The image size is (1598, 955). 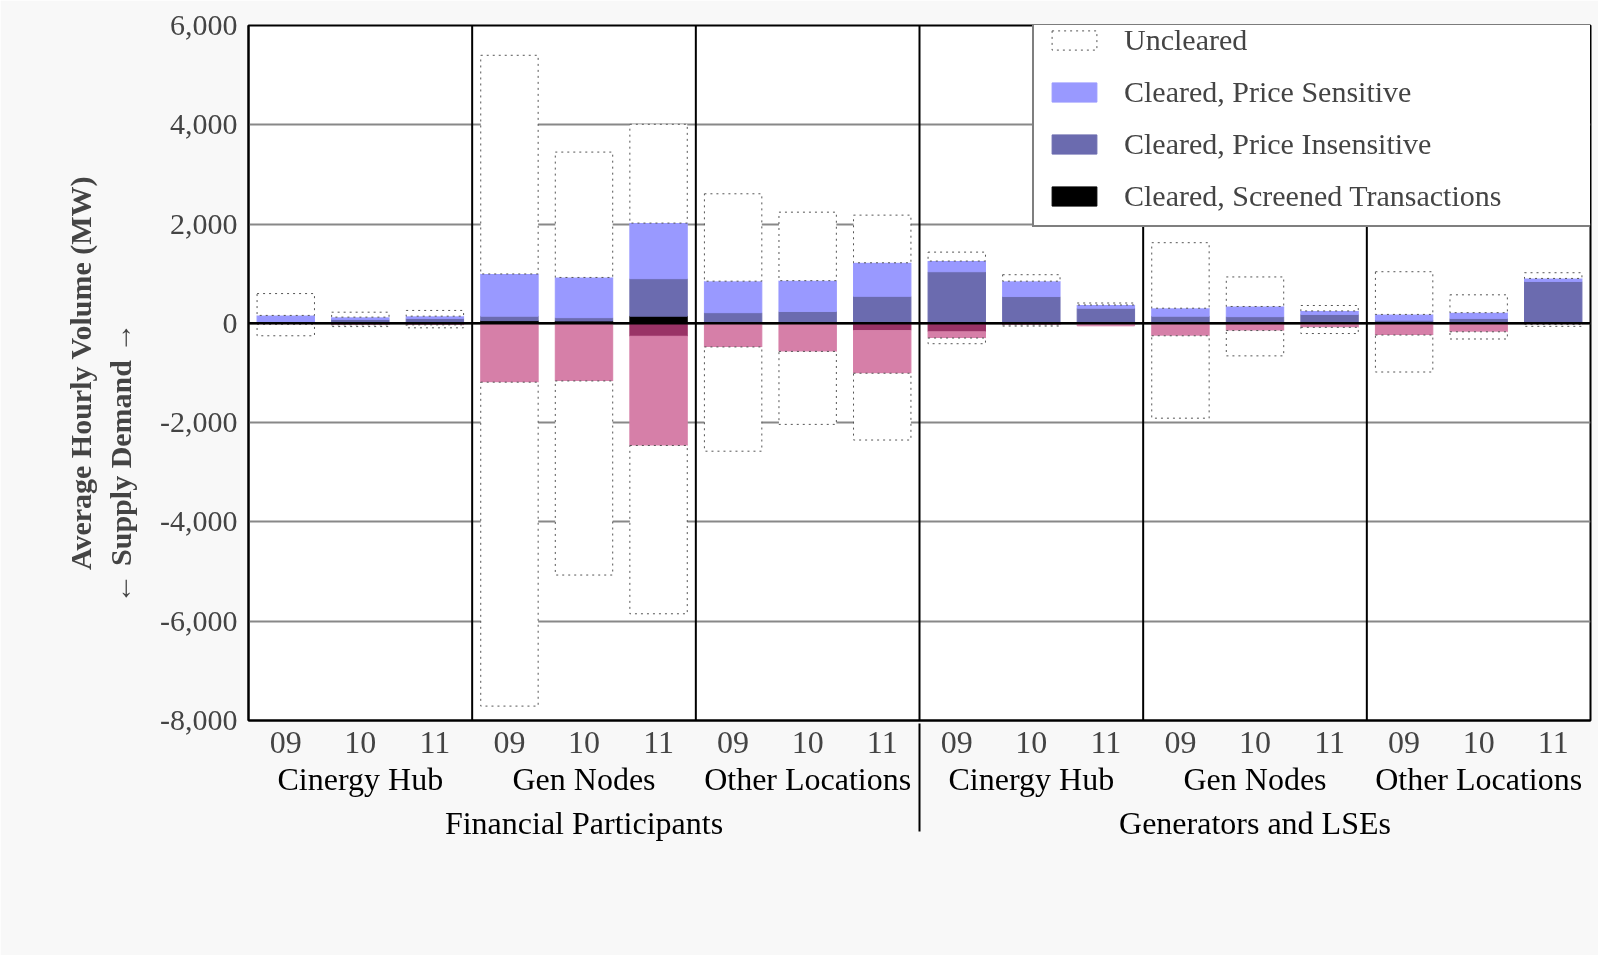 I want to click on y-tick-label: 6,000, so click(x=204, y=24).